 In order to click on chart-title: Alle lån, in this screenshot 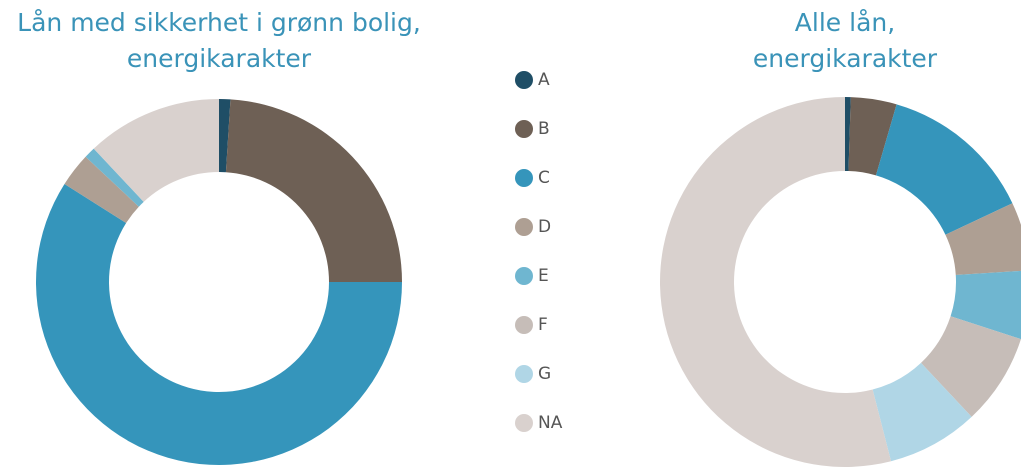, I will do `click(845, 22)`.